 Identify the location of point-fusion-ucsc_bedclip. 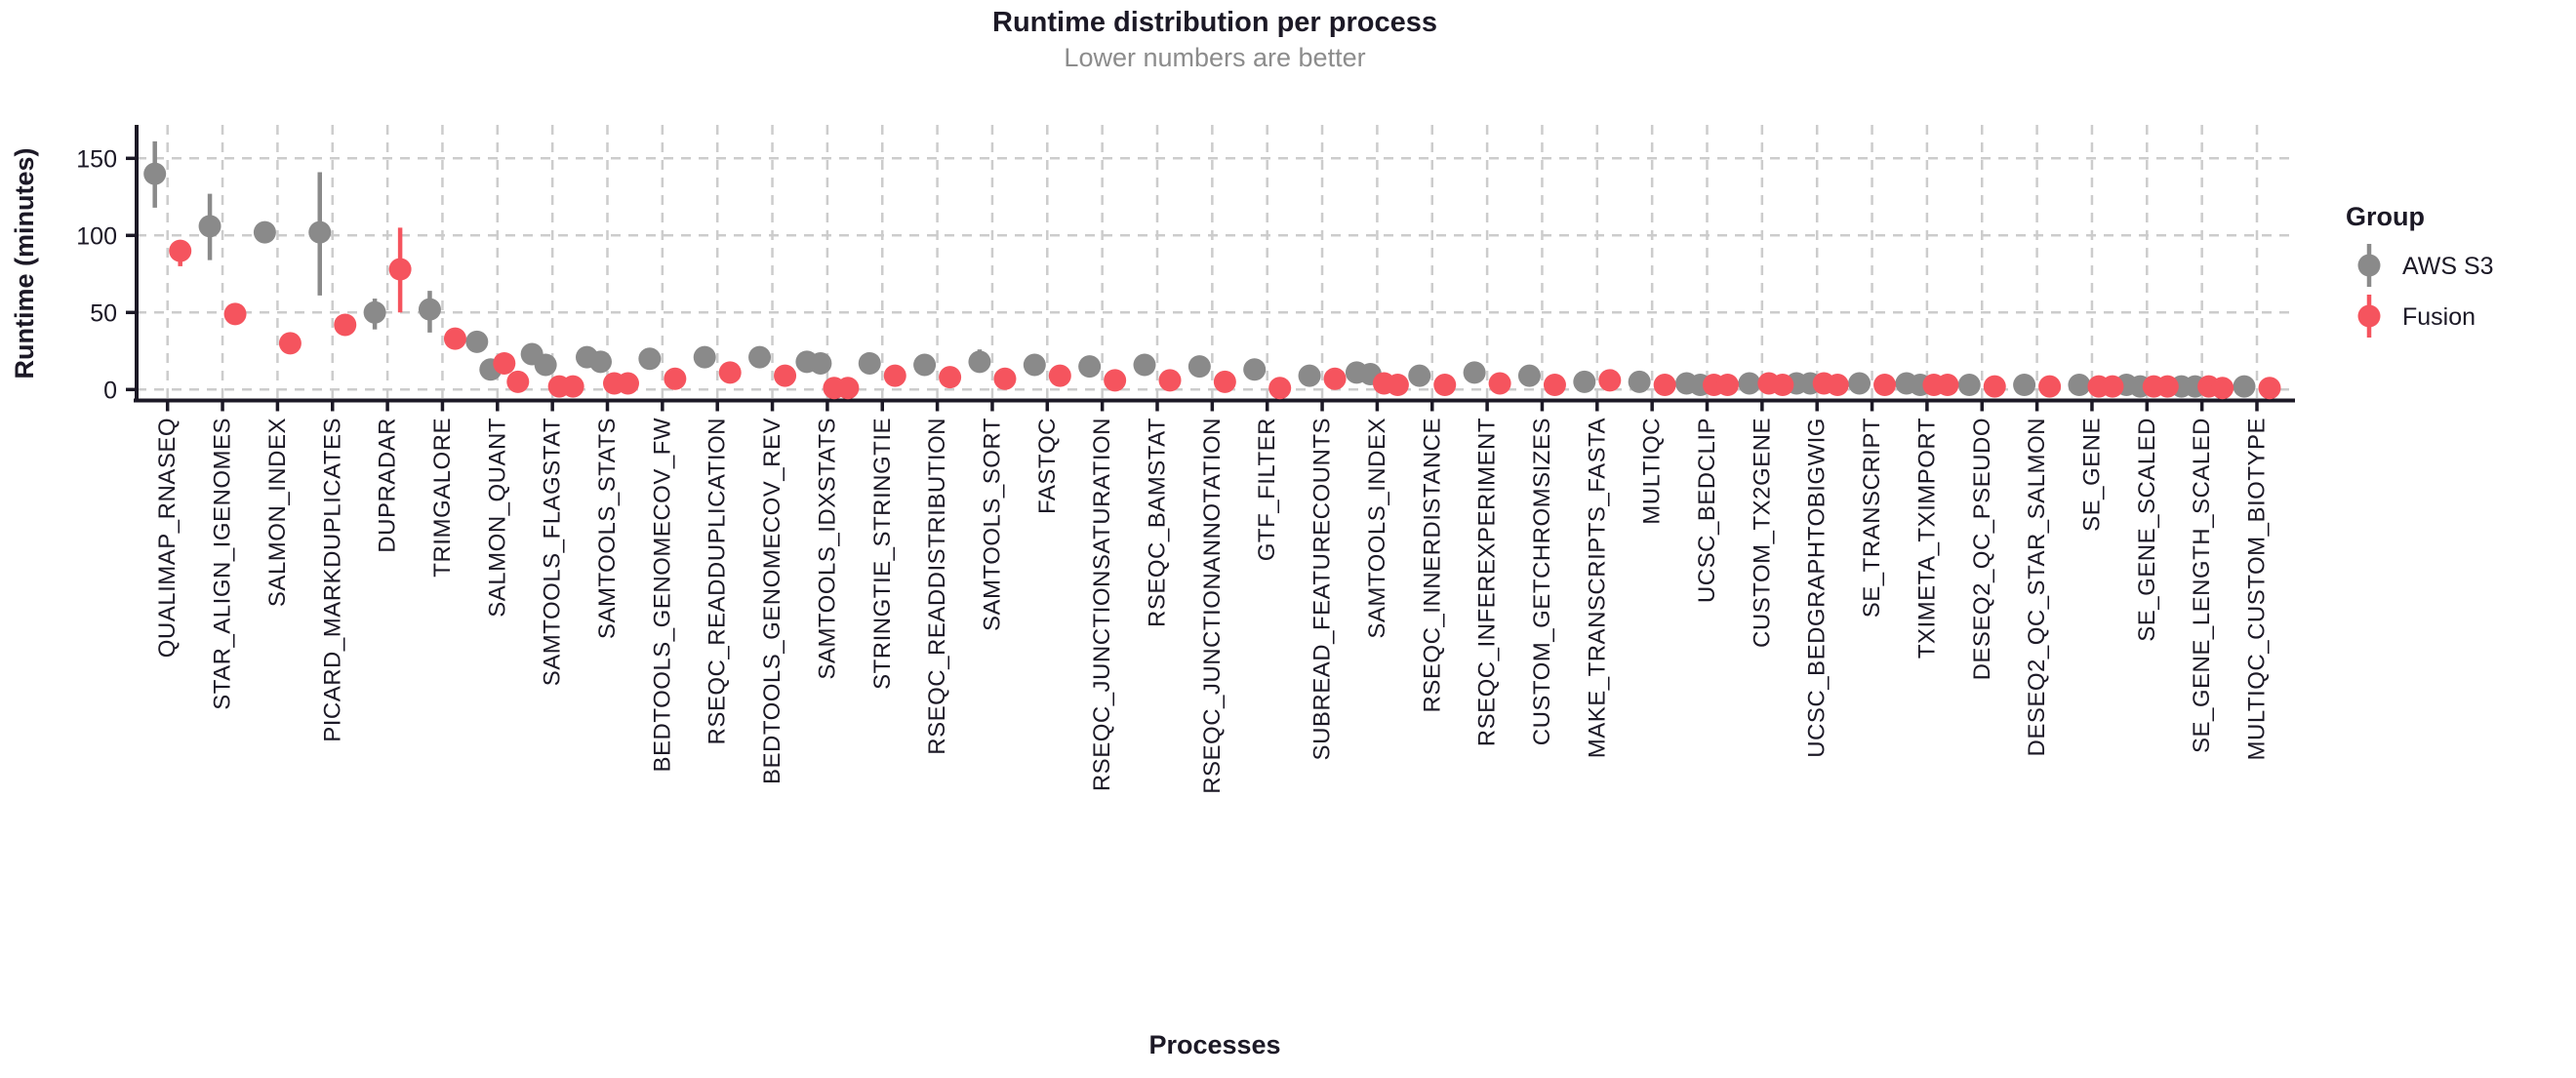
(1727, 385).